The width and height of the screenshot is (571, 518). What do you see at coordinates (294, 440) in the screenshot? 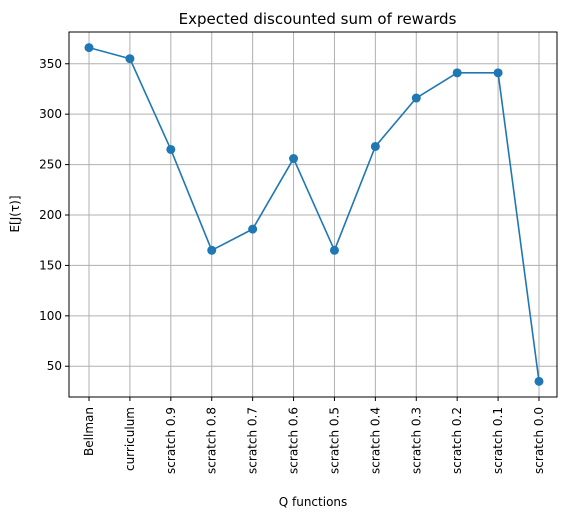
I see `x-tick-label: scratch 0.6` at bounding box center [294, 440].